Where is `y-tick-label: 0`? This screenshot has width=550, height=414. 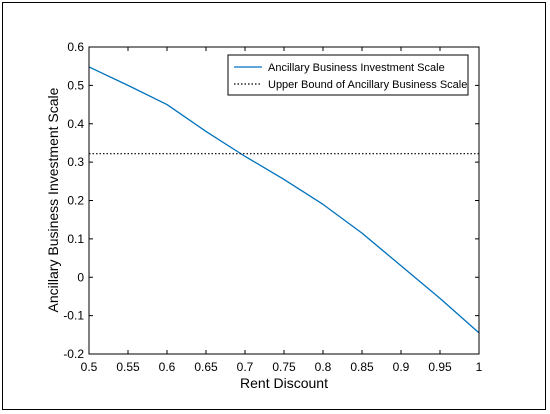
y-tick-label: 0 is located at coordinates (80, 277).